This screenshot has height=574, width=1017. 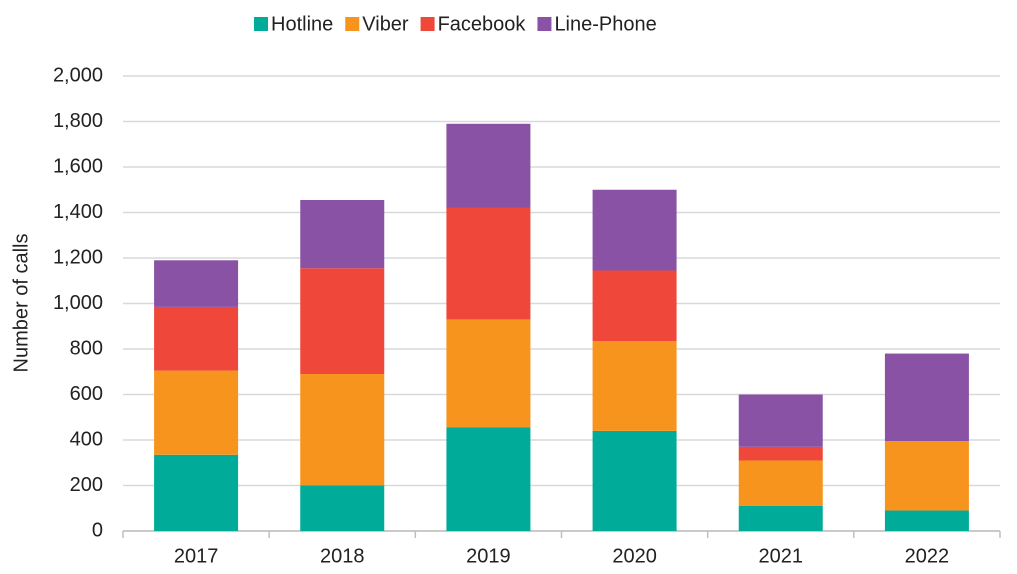 I want to click on x-tick-label: 2020, so click(x=634, y=556).